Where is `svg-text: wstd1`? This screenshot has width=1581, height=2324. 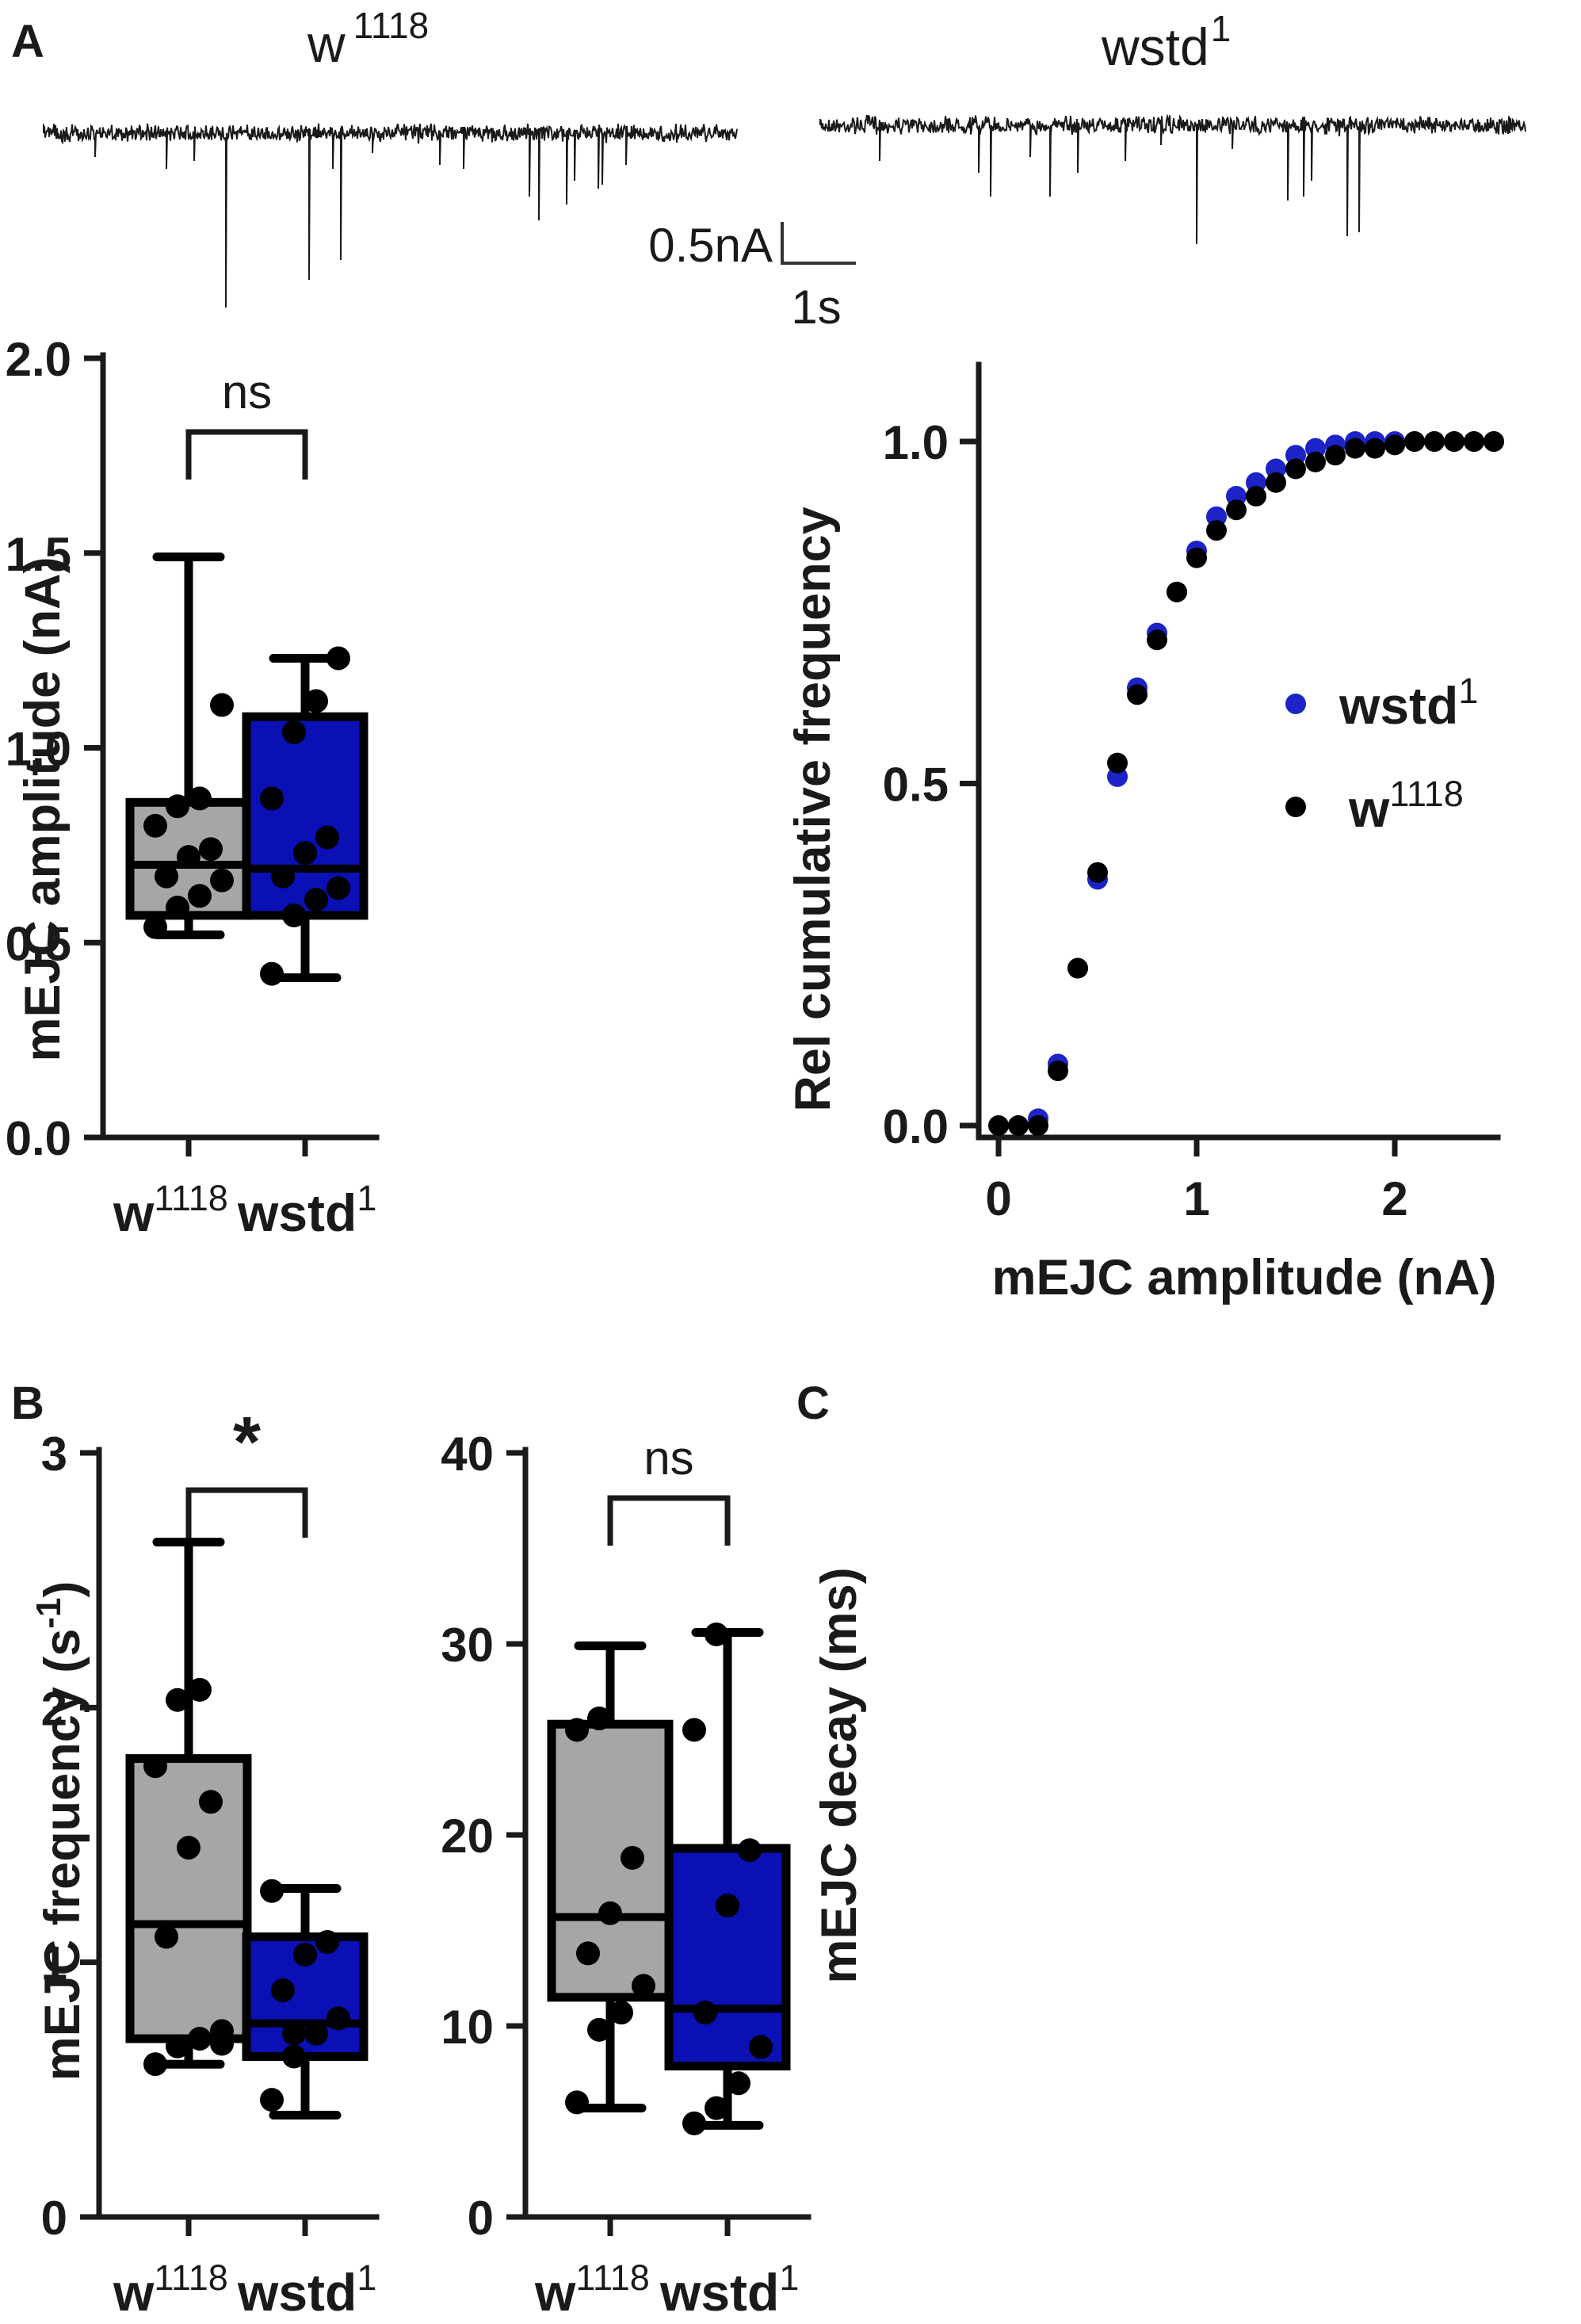
svg-text: wstd1 is located at coordinates (1166, 42).